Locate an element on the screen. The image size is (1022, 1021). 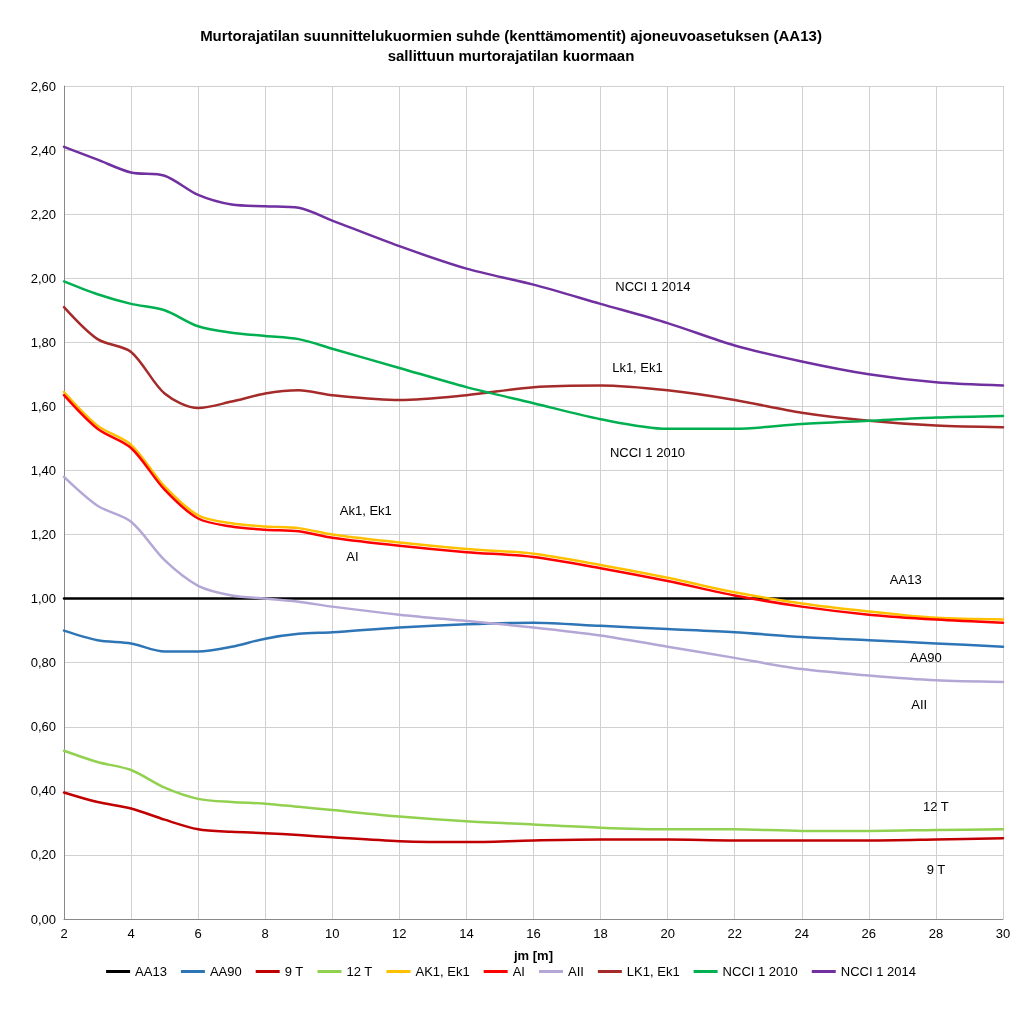
chart-title: Murtorajatilan suunnittelukuormien suhde (kenttämomentit) ajoneuvoasetuksen (AA13) sallittuun murtorajatilan kuormaan is located at coordinates (511, 45).